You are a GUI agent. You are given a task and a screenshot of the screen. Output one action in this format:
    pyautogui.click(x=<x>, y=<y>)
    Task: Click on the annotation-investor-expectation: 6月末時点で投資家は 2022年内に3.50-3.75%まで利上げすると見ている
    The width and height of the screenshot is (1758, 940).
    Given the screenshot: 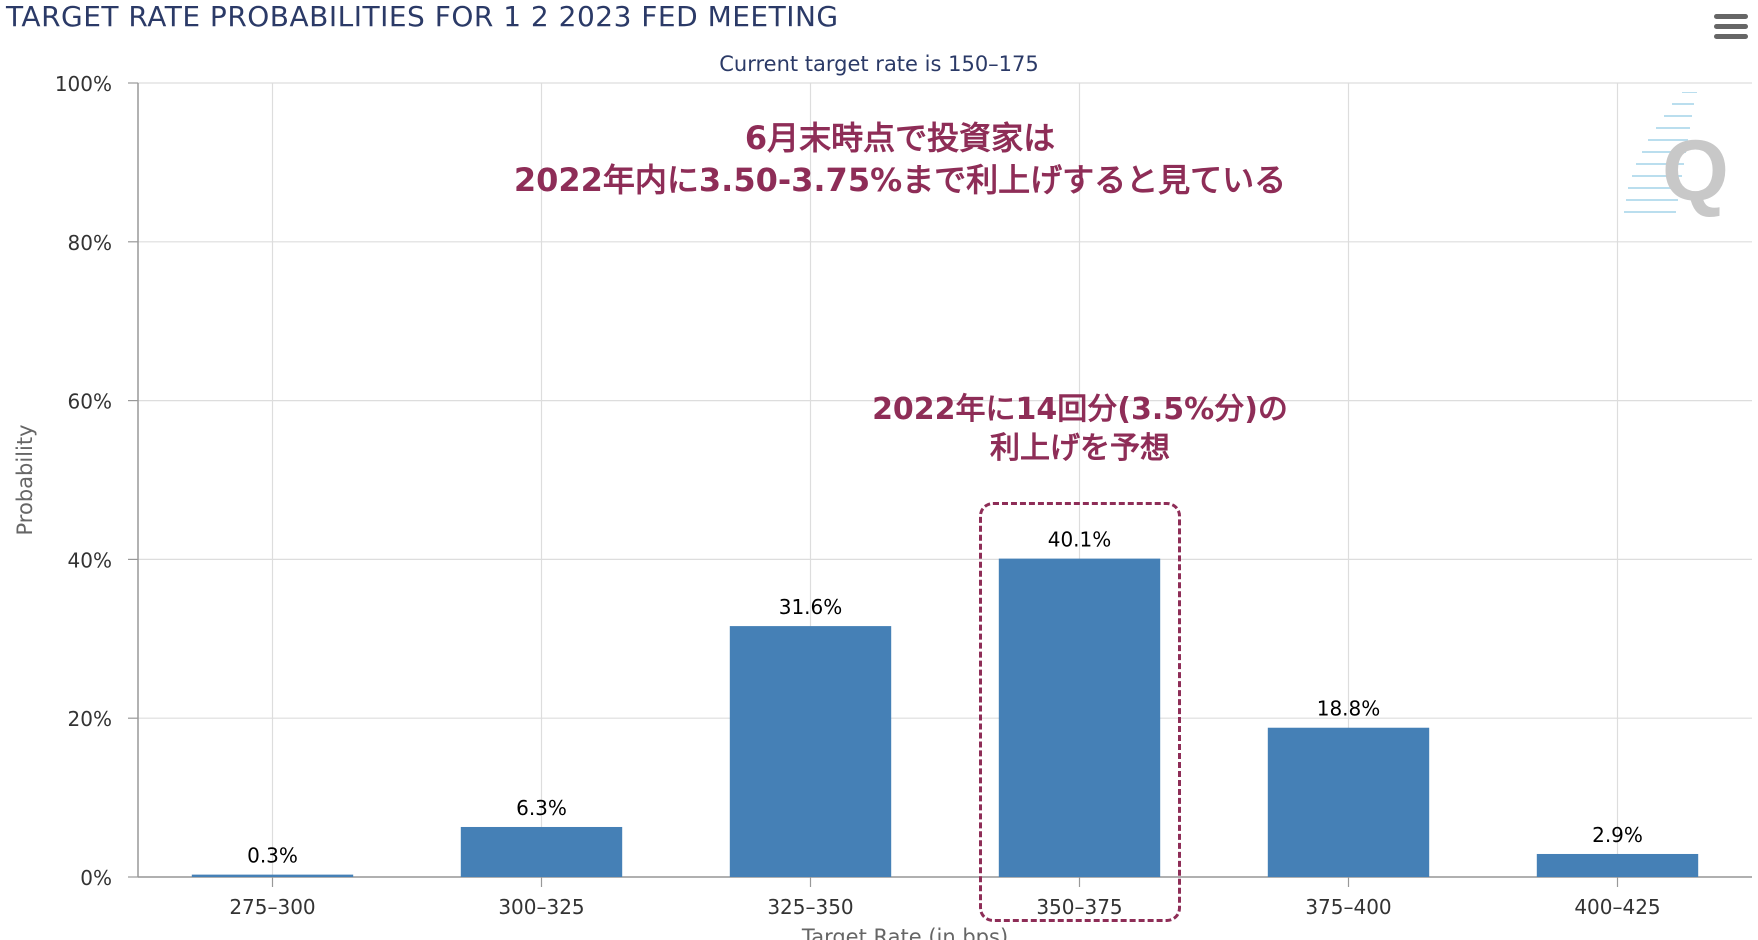 What is the action you would take?
    pyautogui.click(x=900, y=159)
    